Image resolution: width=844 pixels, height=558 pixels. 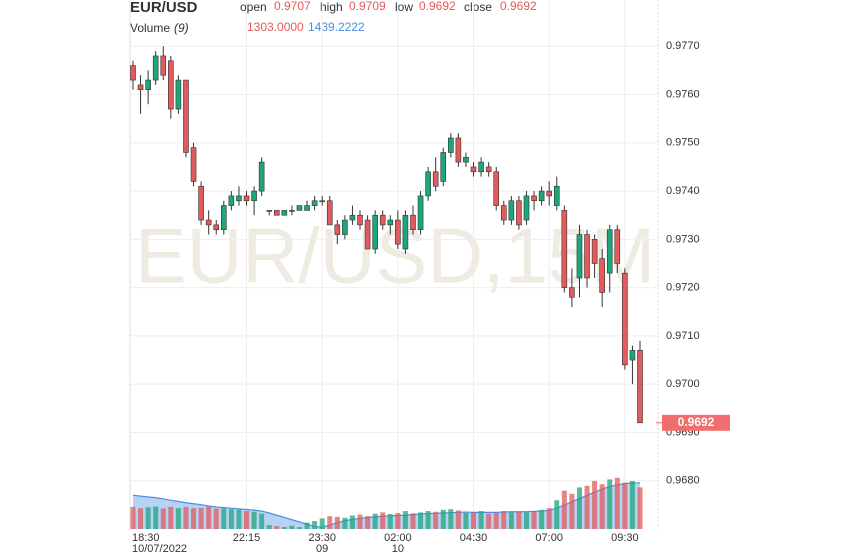 I want to click on x-tick-label: 23:30, so click(x=322, y=538).